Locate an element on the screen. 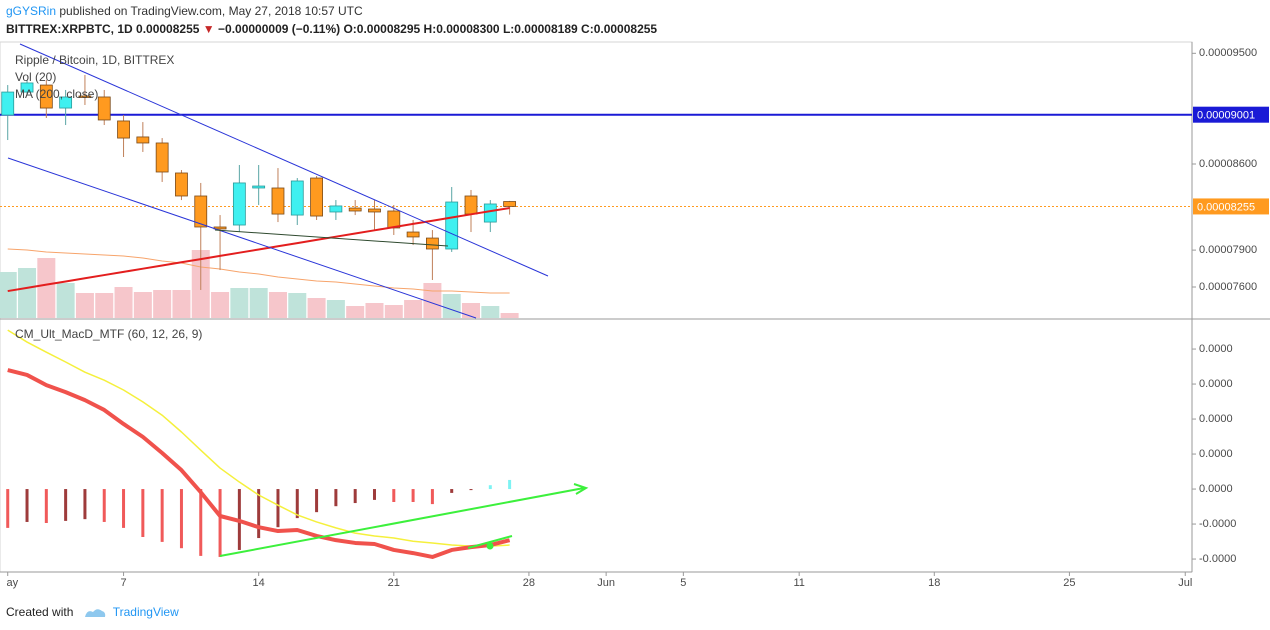 This screenshot has height=630, width=1270. ma-legend: MA (200, close) is located at coordinates (56, 94).